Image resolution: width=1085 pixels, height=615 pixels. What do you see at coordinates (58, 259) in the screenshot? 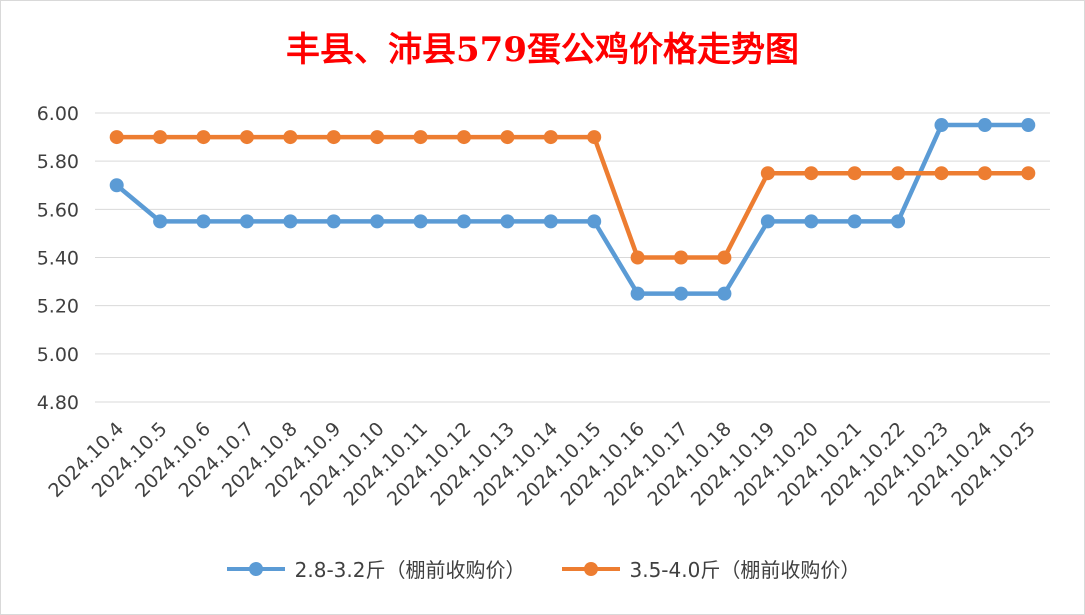
I see `y-tick-label: 5.40` at bounding box center [58, 259].